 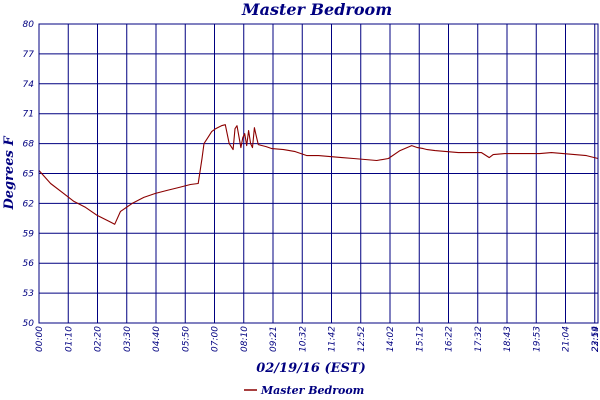 What do you see at coordinates (450, 339) in the screenshot?
I see `x-tick-label: 16:22` at bounding box center [450, 339].